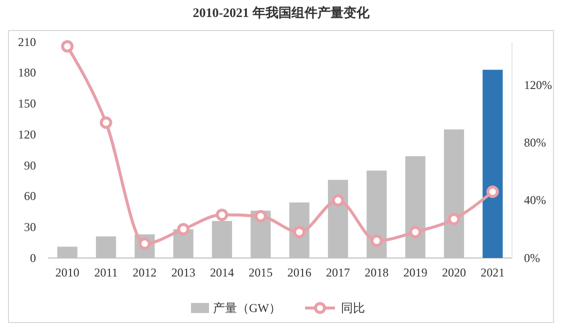 This screenshot has width=562, height=330. Describe the element at coordinates (222, 273) in the screenshot. I see `x-tick-label: 2014` at that location.